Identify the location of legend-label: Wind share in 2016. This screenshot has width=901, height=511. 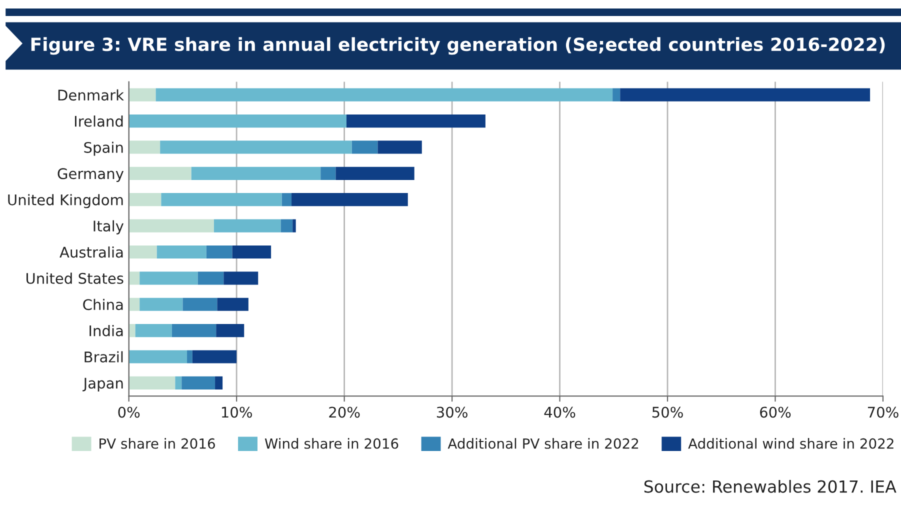
(331, 443).